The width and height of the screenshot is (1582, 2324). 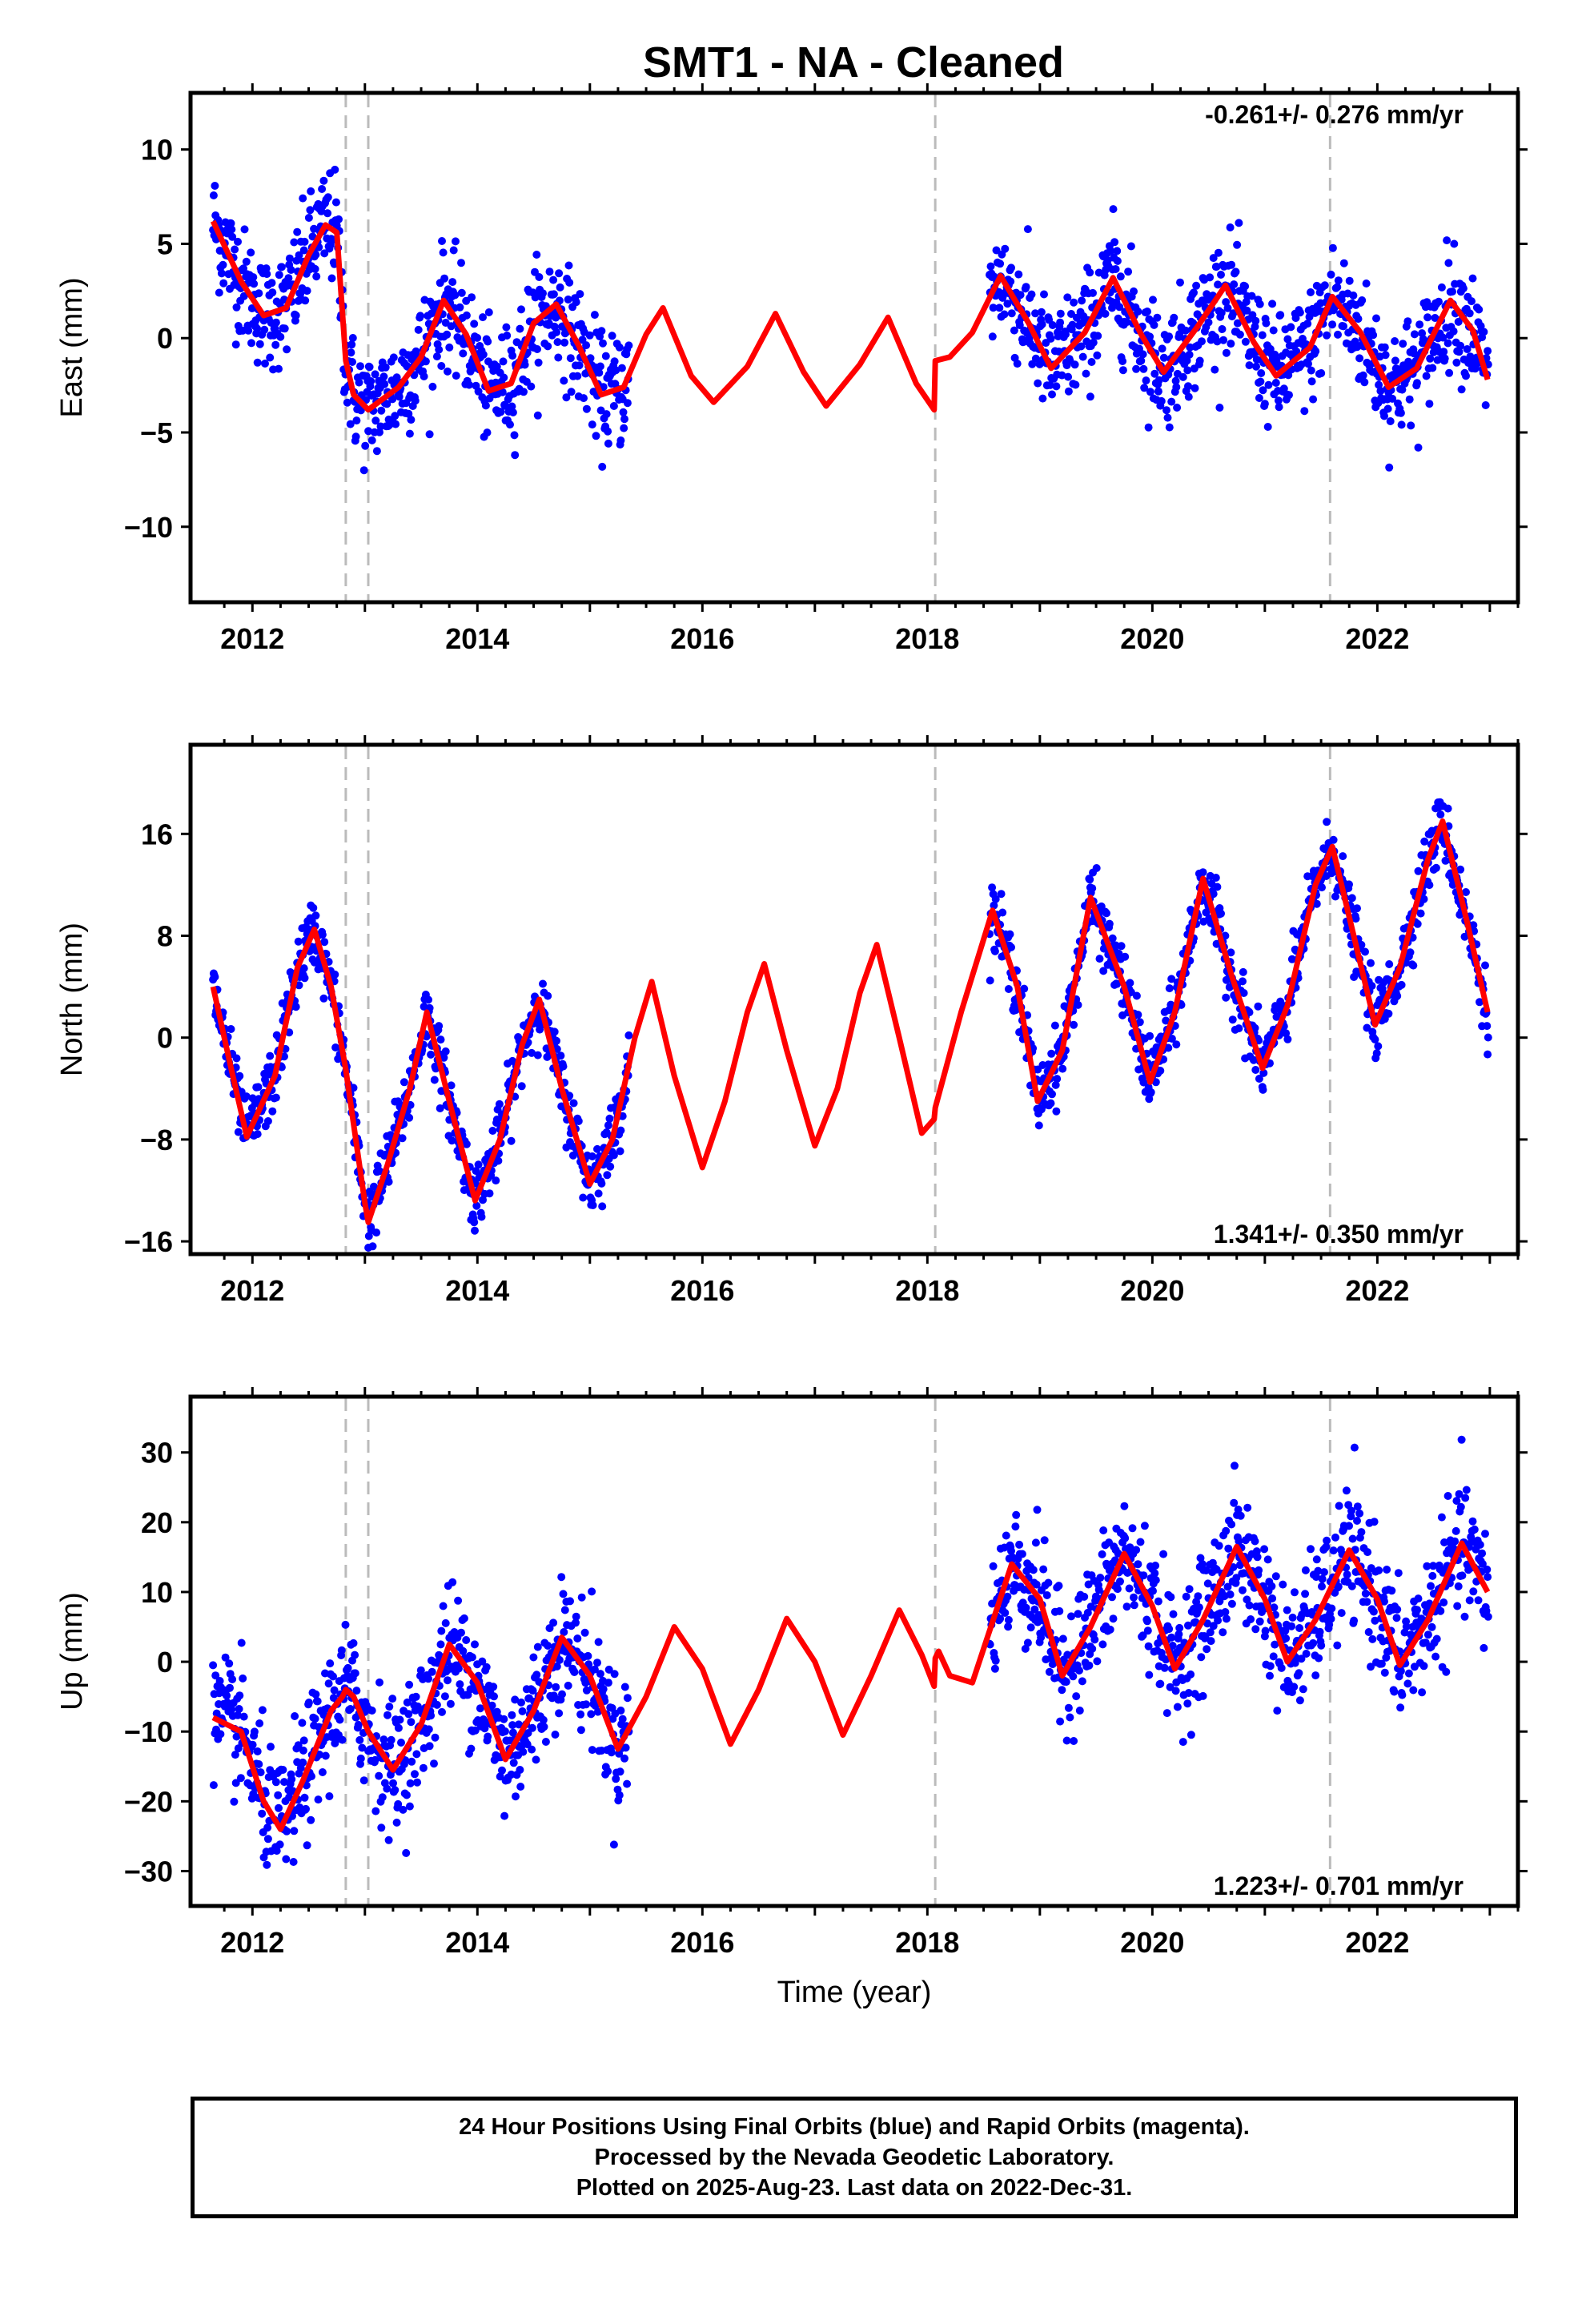 I want to click on y-tick-label: 0, so click(x=165, y=1038).